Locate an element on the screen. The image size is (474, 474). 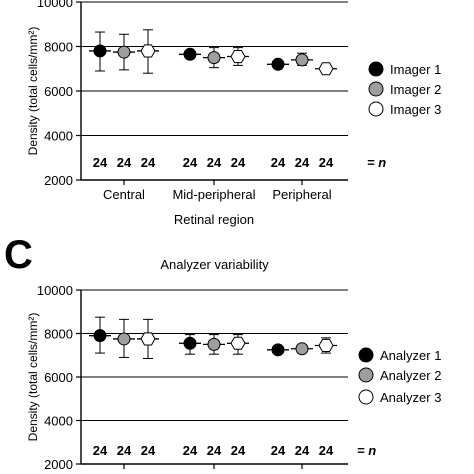
panel2-y-tick-label: 2000 is located at coordinates (58, 464).